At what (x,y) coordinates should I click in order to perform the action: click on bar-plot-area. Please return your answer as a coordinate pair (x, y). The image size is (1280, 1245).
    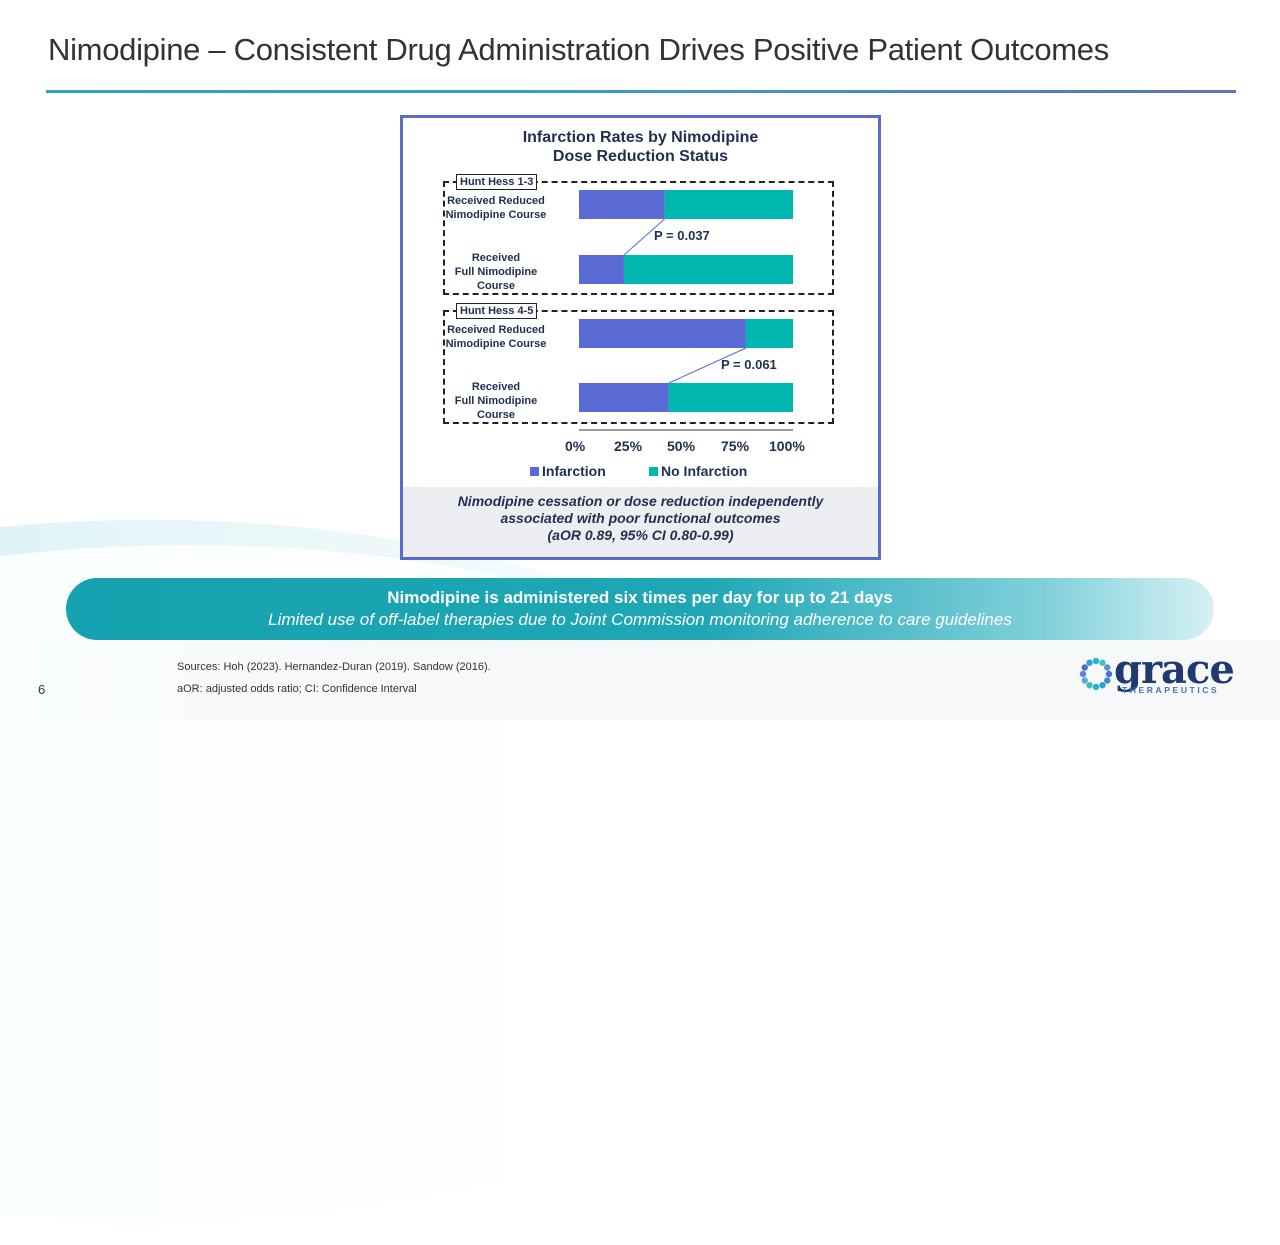
    Looking at the image, I should click on (686, 310).